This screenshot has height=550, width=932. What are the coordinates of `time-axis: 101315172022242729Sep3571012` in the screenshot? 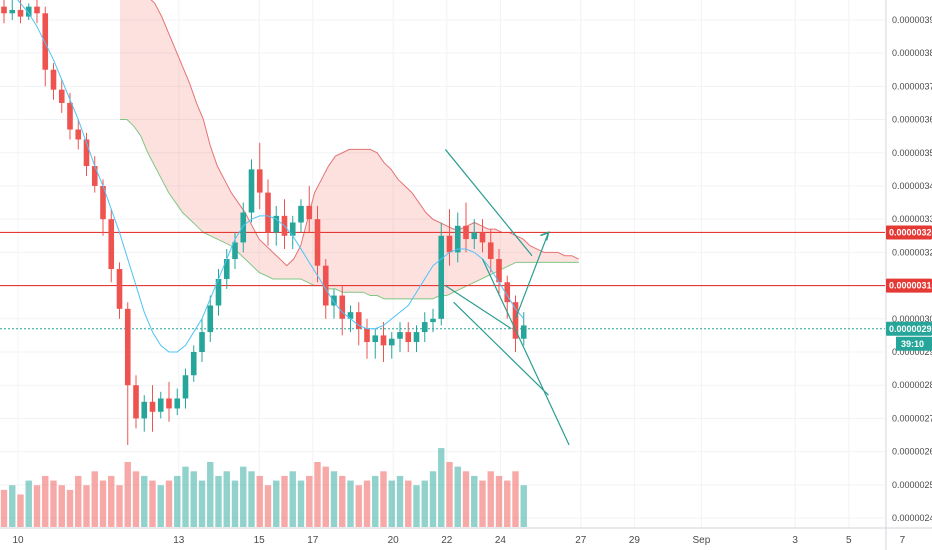 It's located at (466, 536).